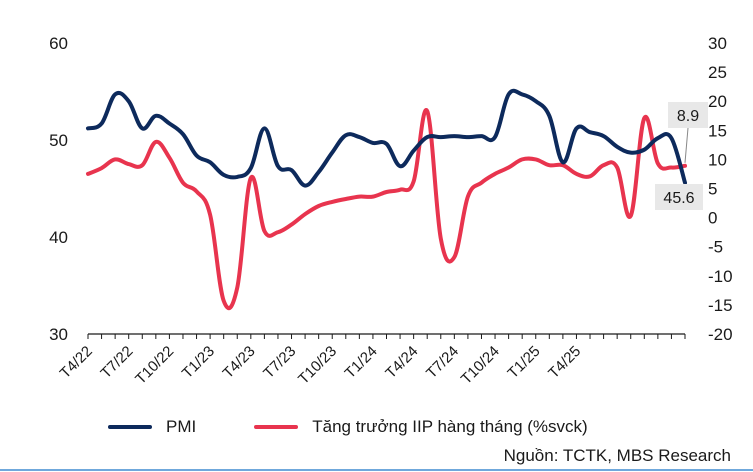  I want to click on x-tick-label: T10/24, so click(480, 365).